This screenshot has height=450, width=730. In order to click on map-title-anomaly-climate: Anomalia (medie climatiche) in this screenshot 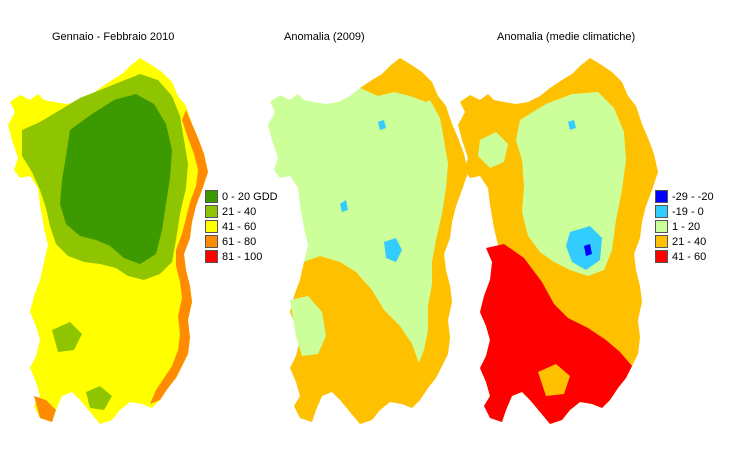, I will do `click(566, 37)`.